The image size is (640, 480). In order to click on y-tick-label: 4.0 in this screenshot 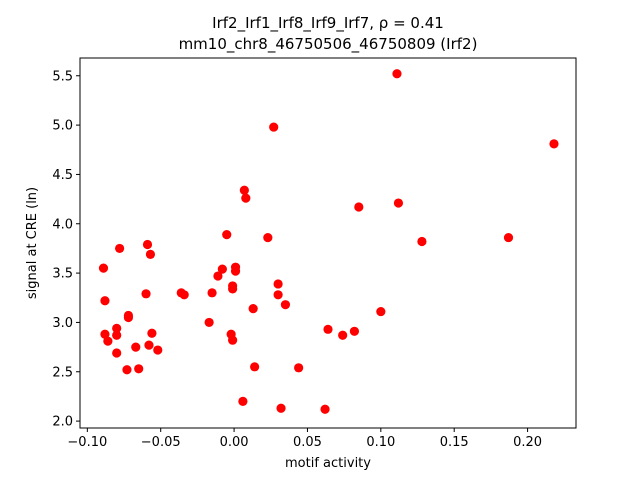, I will do `click(62, 224)`.